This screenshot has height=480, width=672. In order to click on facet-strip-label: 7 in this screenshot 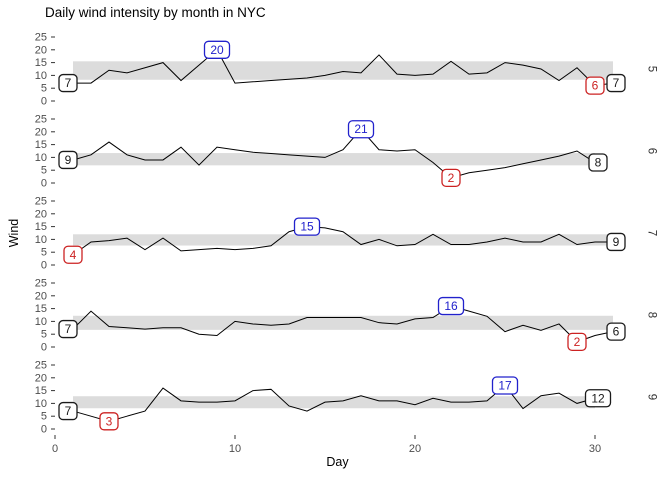, I will do `click(652, 233)`.